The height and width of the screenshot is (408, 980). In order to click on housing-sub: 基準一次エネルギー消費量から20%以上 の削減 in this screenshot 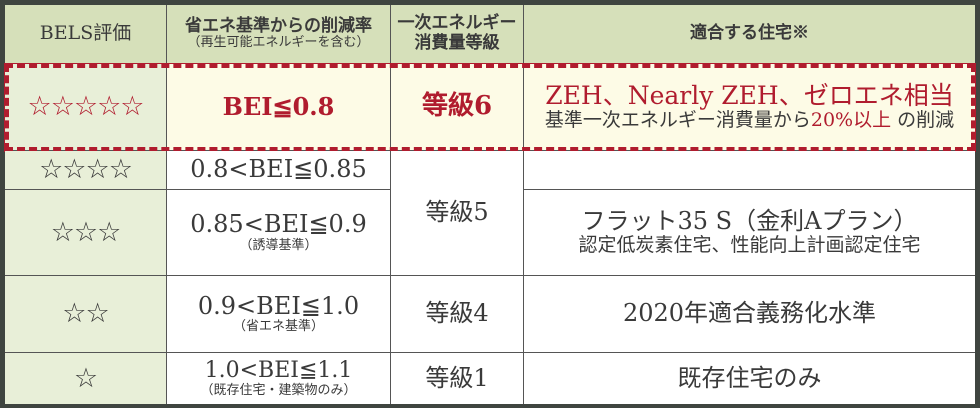, I will do `click(749, 121)`.